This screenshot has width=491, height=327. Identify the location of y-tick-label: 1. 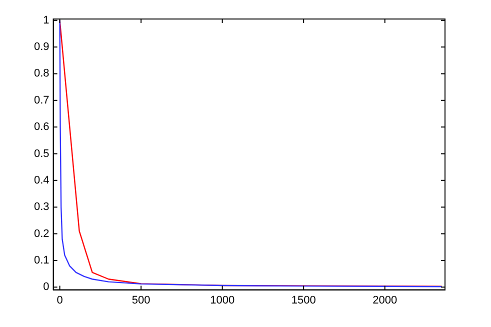
(46, 20).